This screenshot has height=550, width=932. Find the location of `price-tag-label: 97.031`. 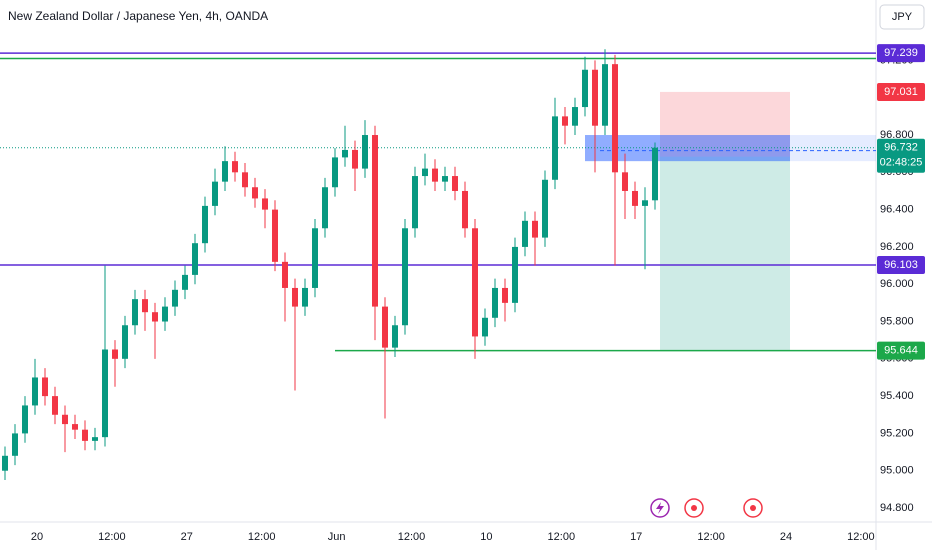

price-tag-label: 97.031 is located at coordinates (901, 92).